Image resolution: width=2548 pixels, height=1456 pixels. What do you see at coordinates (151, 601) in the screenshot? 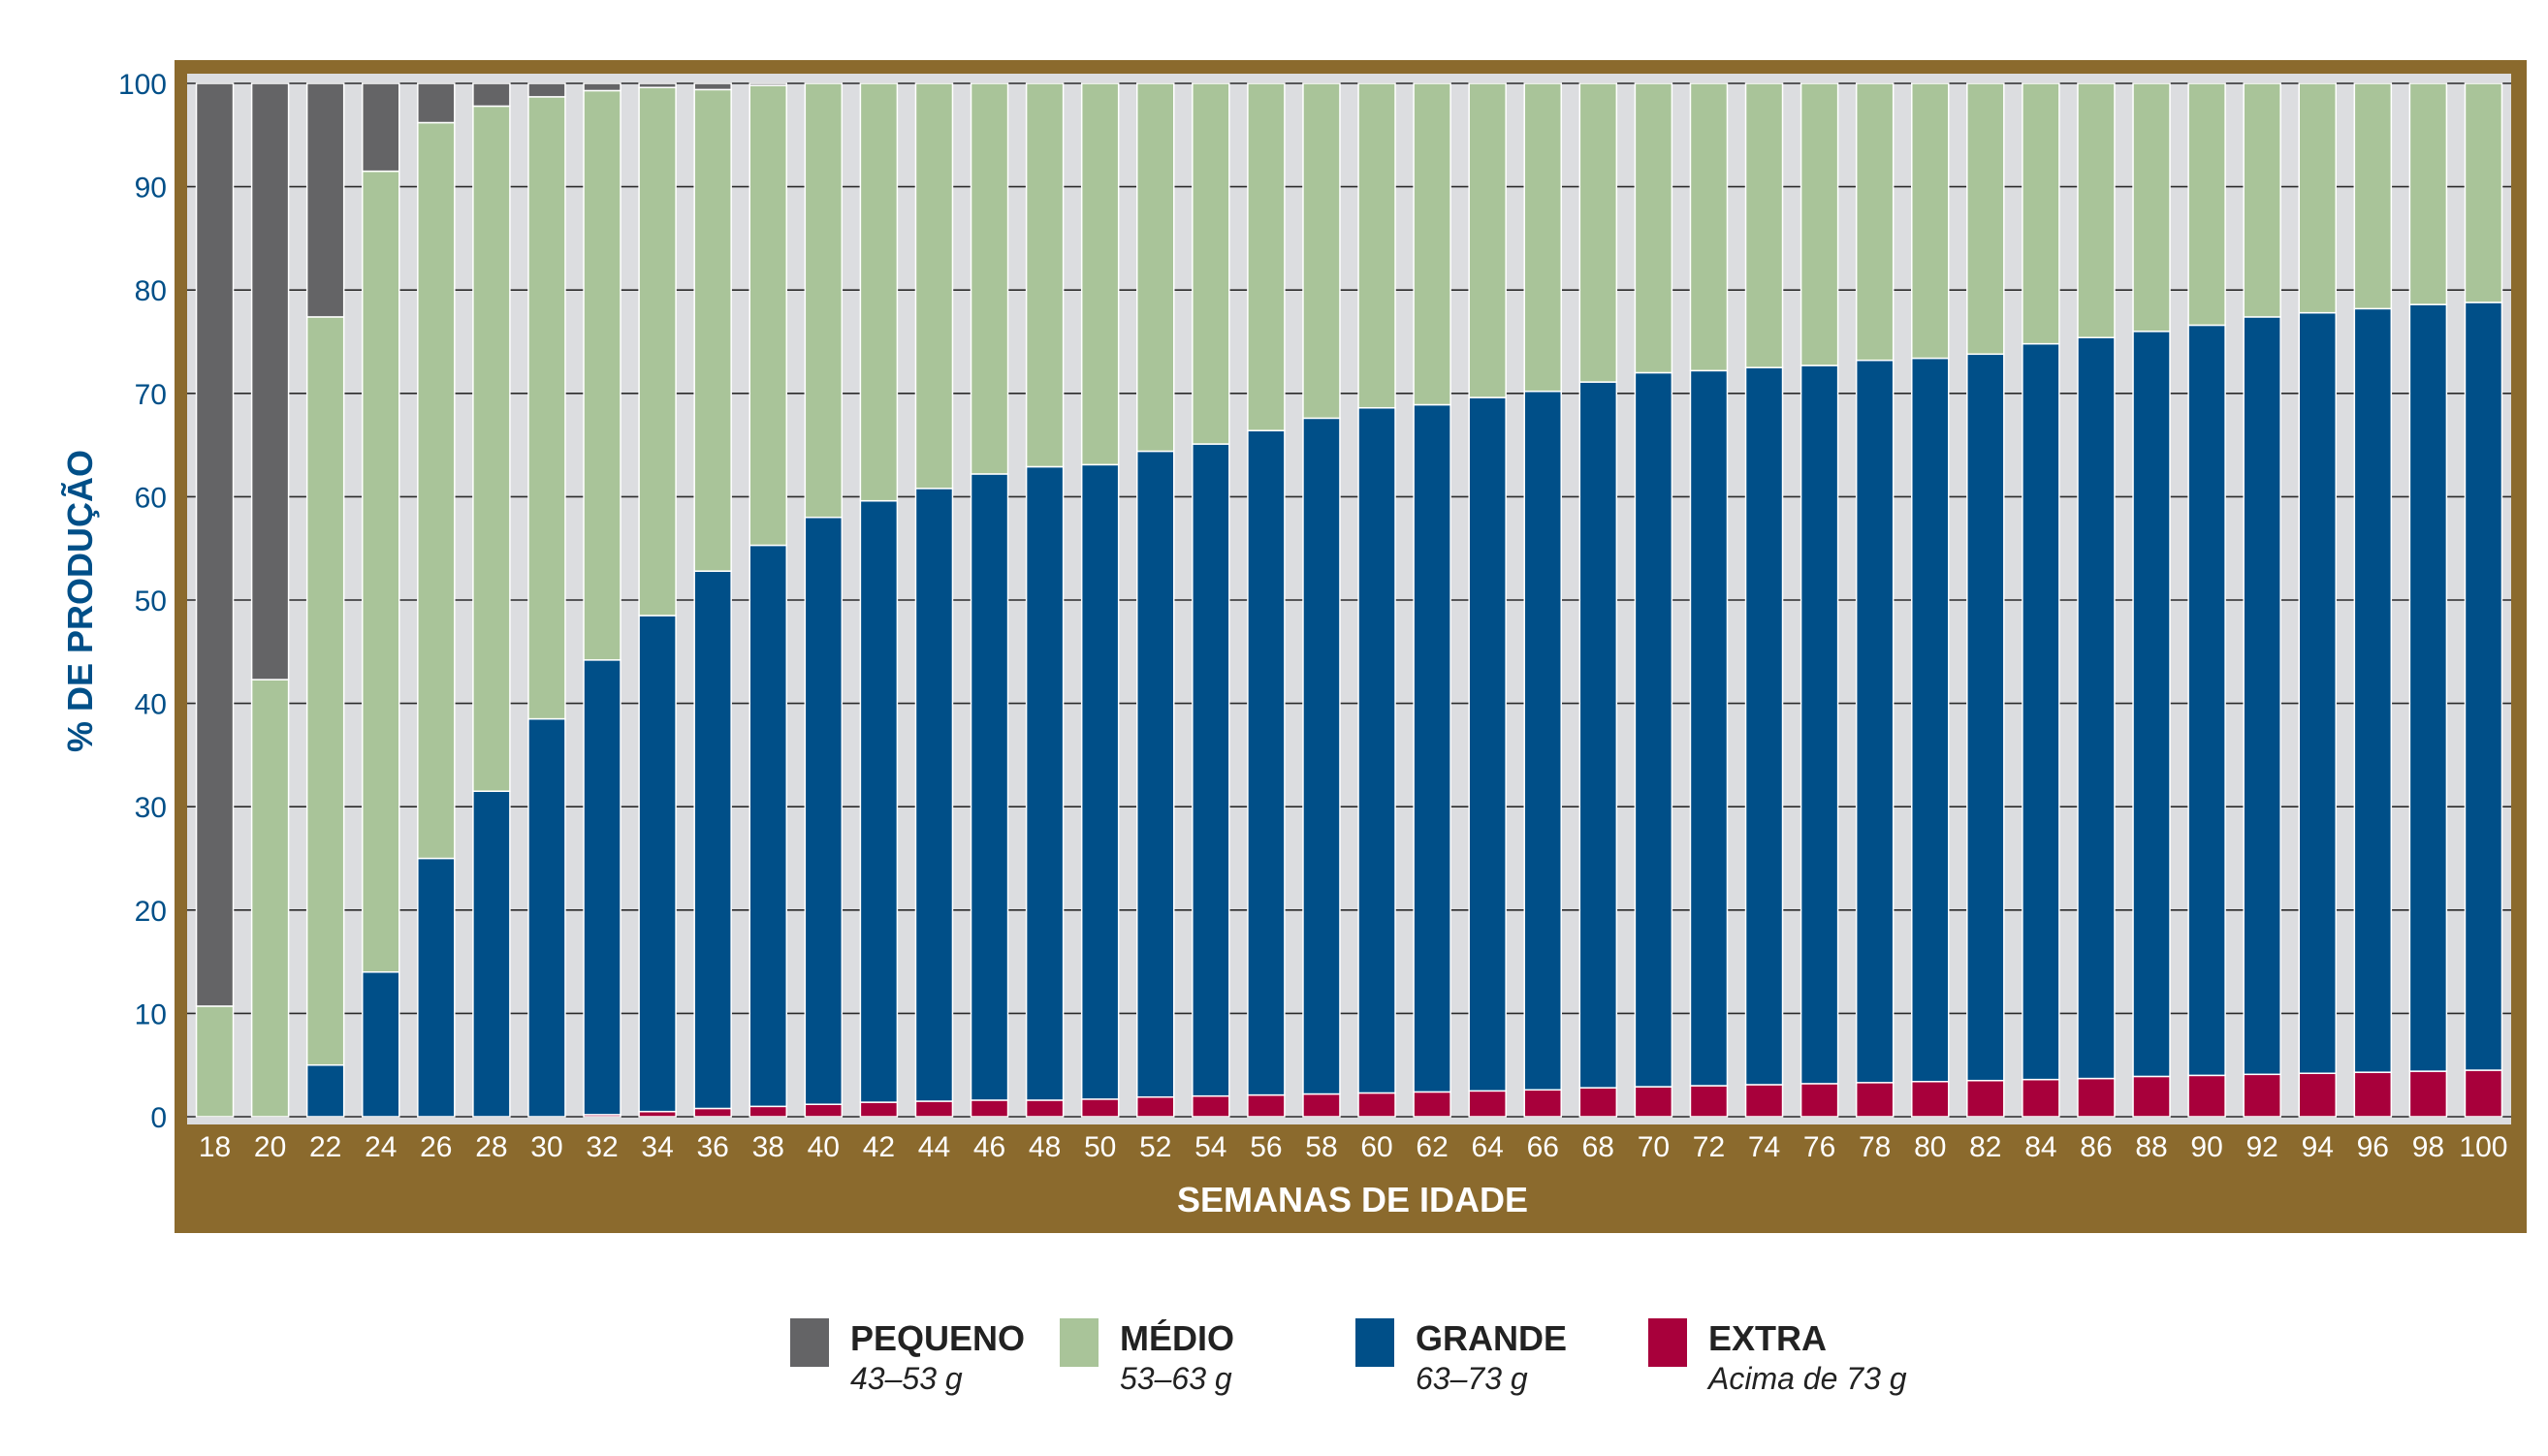
I see `y-tick-label: 50` at bounding box center [151, 601].